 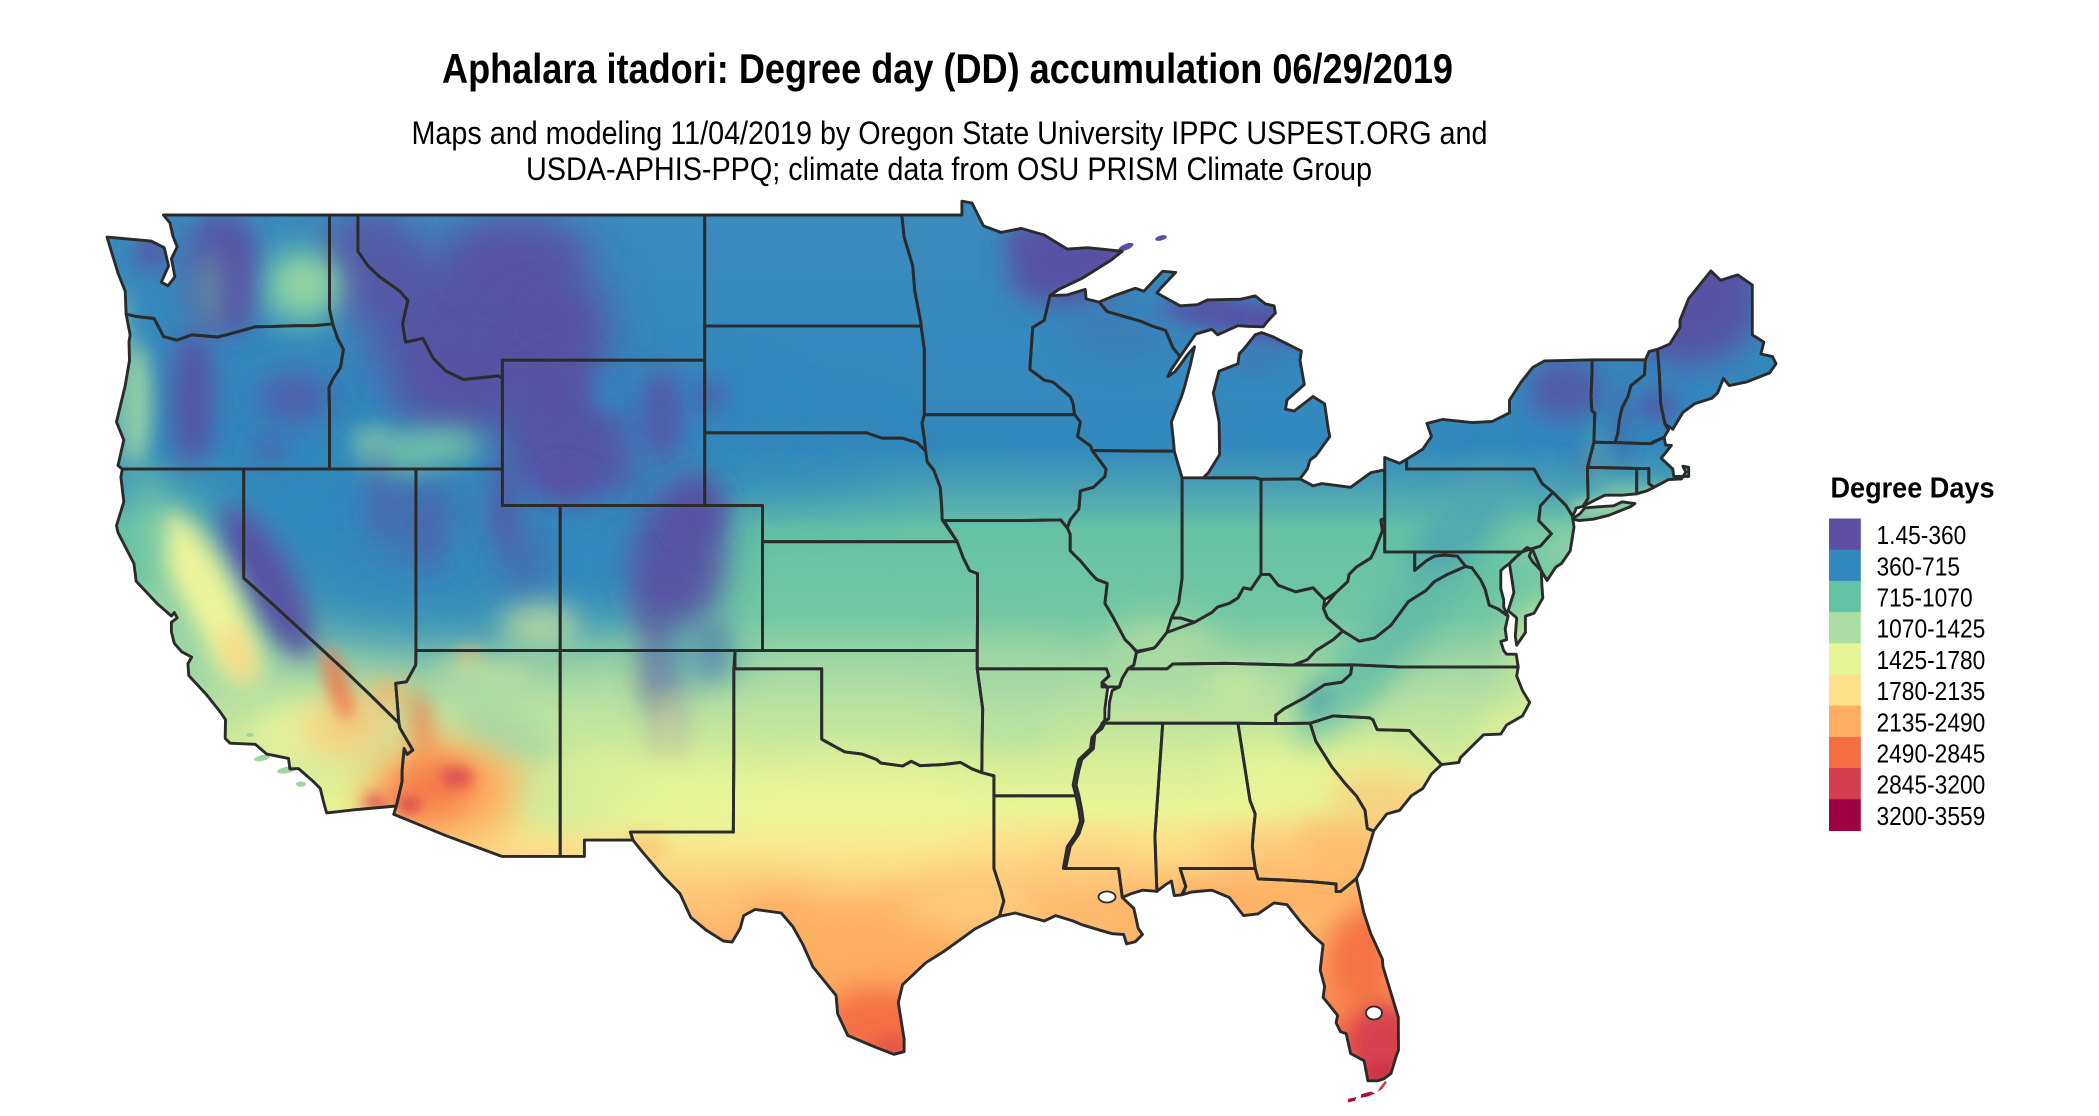 I want to click on svg-text: Degree Days, so click(x=1913, y=488).